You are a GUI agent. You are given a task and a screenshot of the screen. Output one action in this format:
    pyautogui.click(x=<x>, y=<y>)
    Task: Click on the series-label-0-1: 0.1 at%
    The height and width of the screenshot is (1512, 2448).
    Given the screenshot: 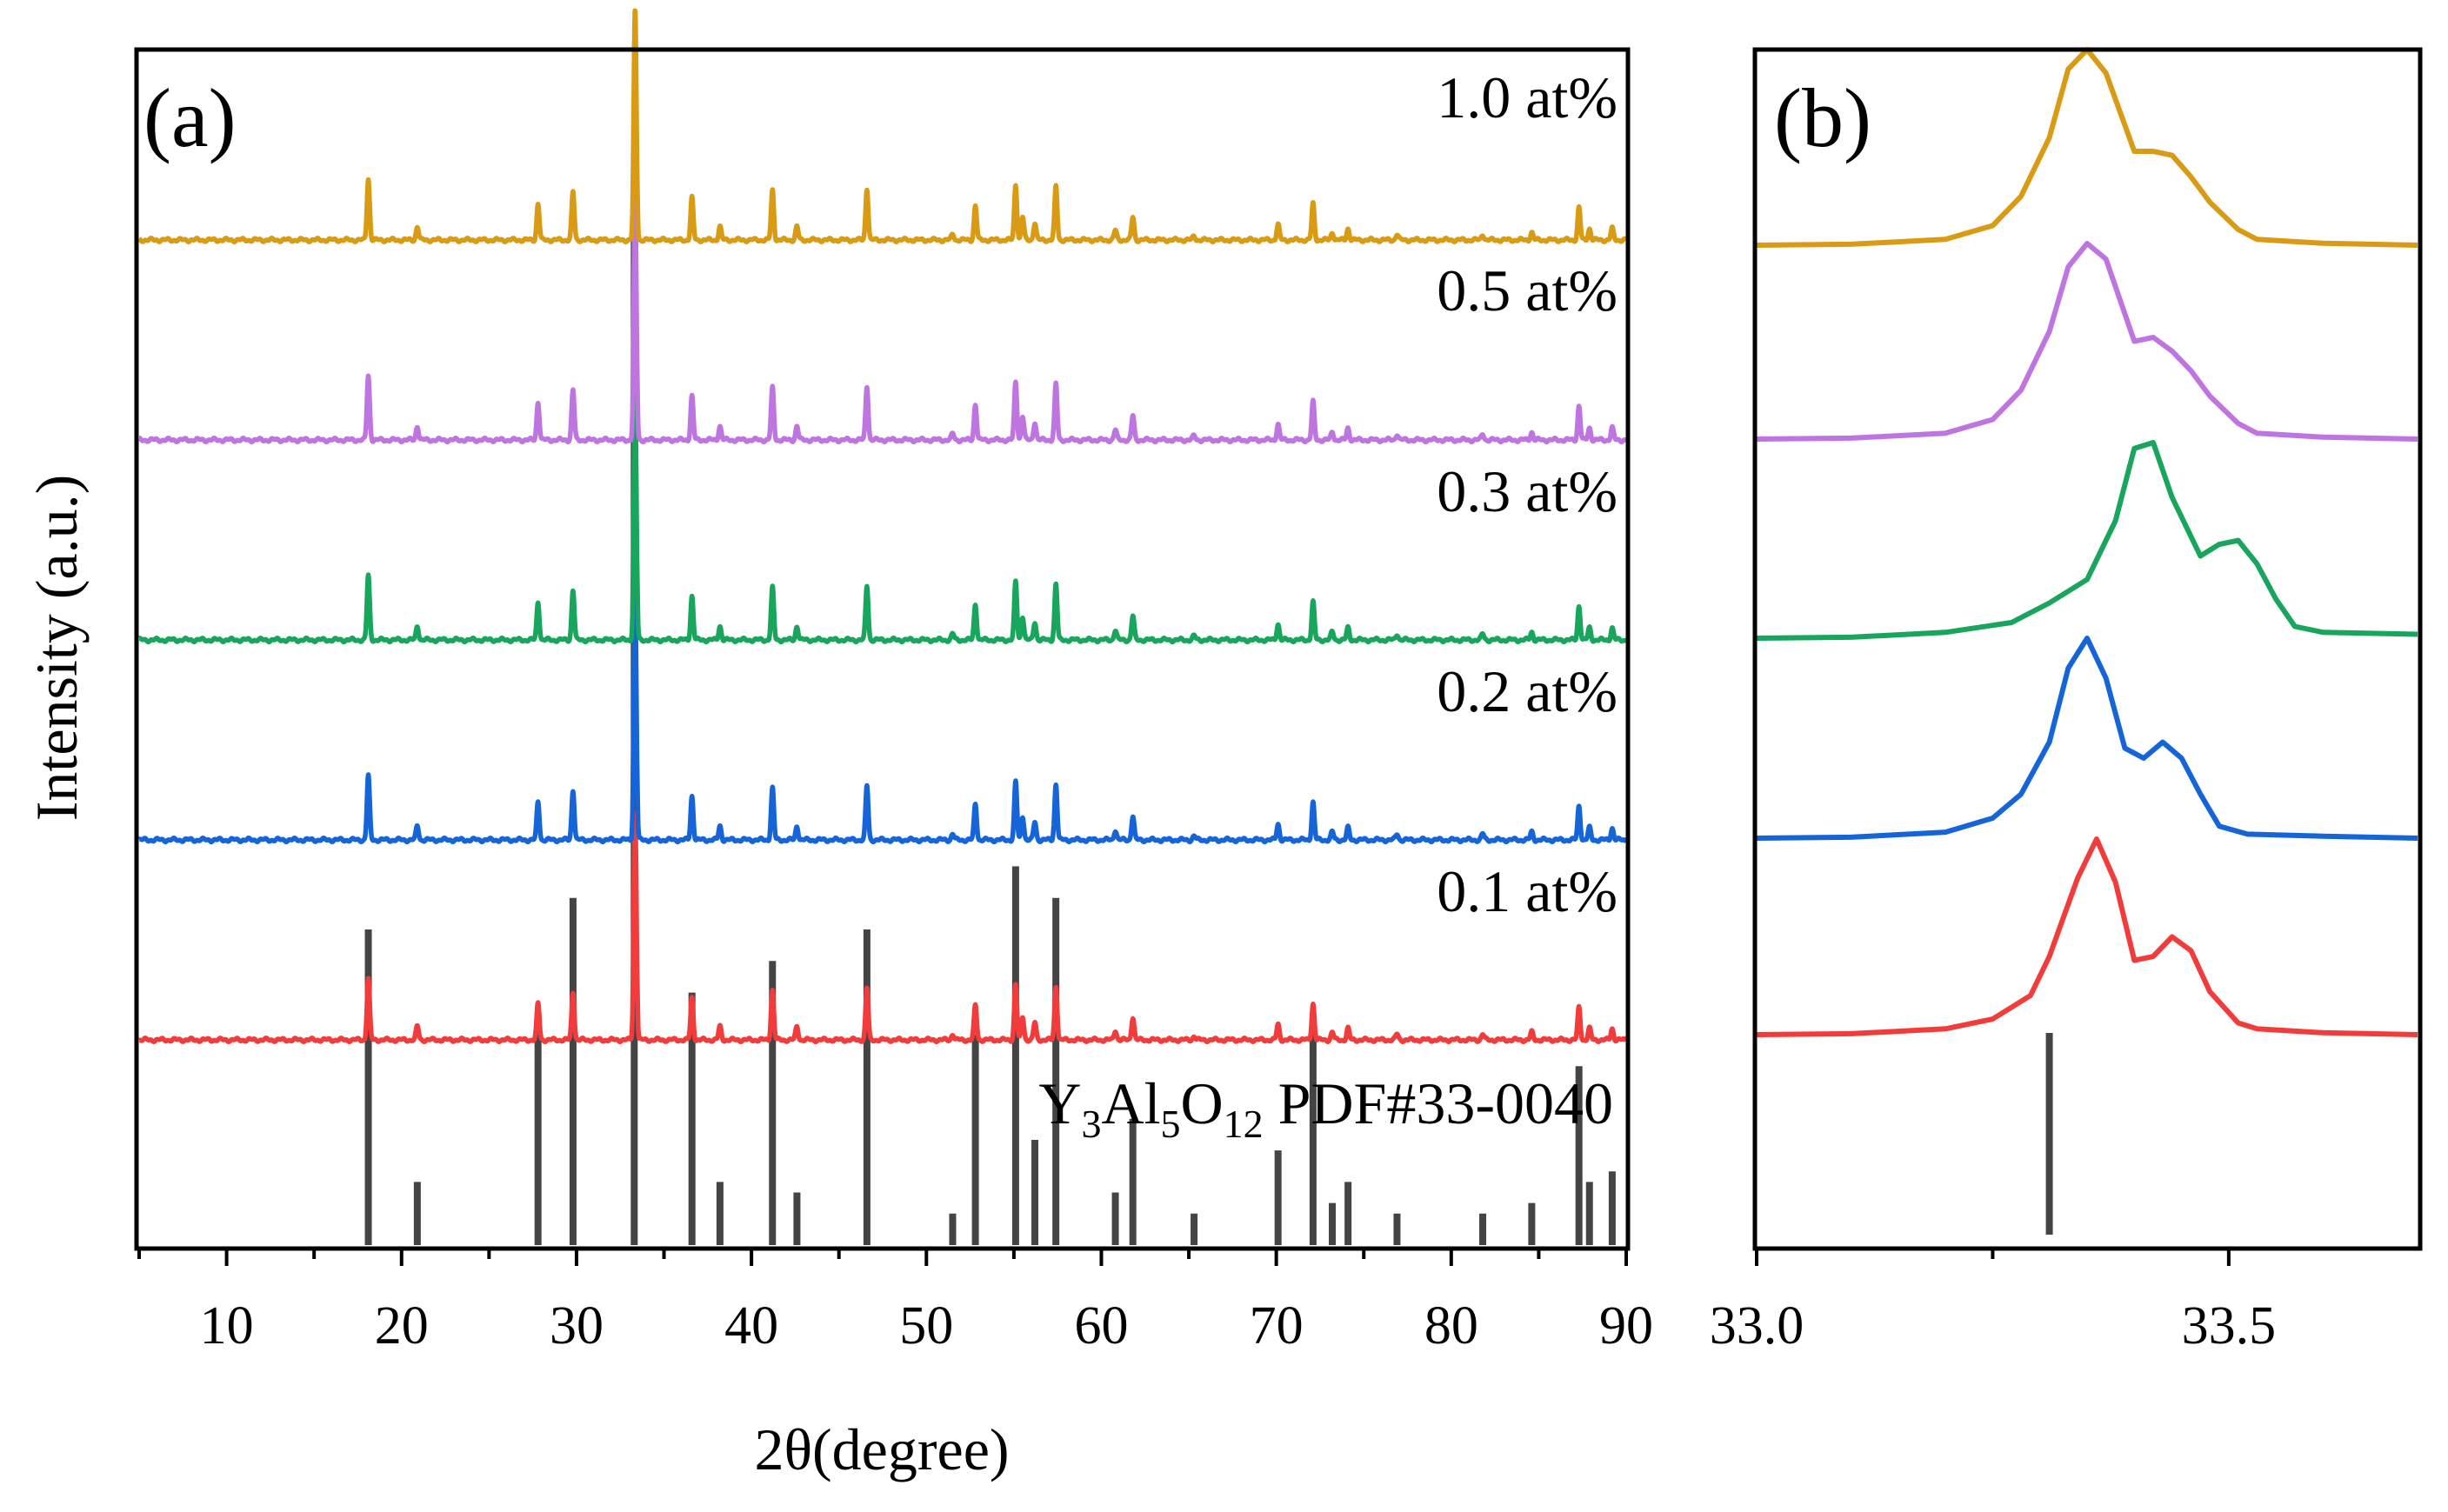 What is the action you would take?
    pyautogui.click(x=1527, y=891)
    